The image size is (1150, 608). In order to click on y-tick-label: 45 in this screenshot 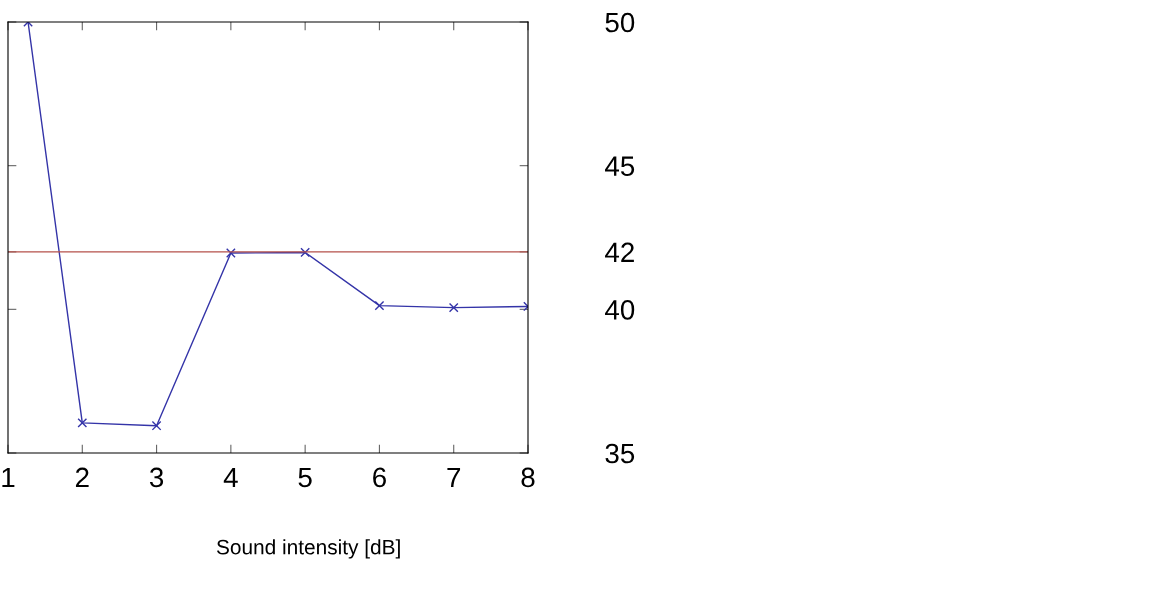, I will do `click(620, 166)`.